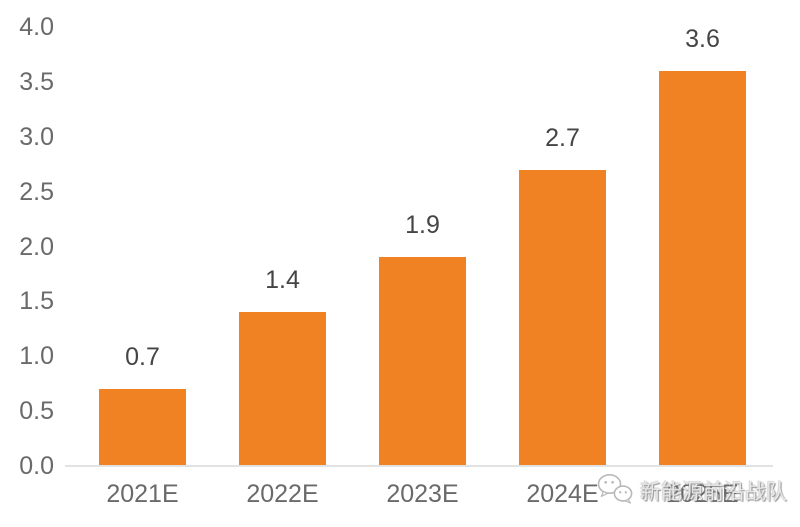  I want to click on y-tick-label: 2.0, so click(36, 246).